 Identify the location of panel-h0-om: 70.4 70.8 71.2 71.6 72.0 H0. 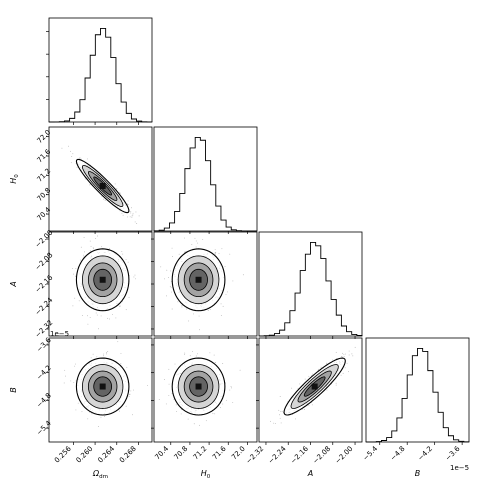
(81, 180).